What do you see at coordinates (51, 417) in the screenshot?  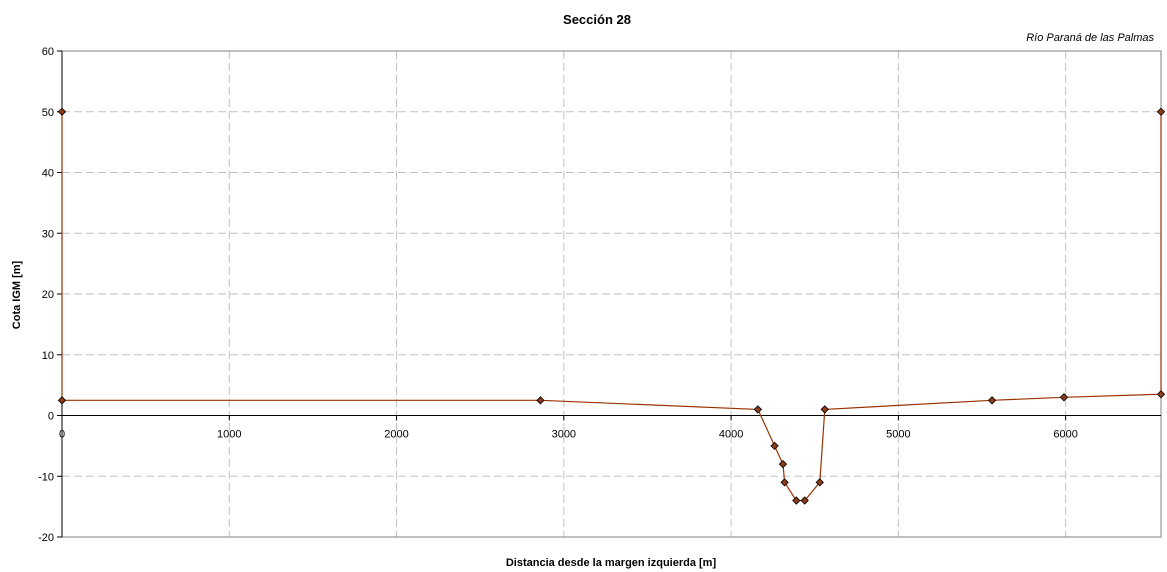 I see `y-tick-label: 0` at bounding box center [51, 417].